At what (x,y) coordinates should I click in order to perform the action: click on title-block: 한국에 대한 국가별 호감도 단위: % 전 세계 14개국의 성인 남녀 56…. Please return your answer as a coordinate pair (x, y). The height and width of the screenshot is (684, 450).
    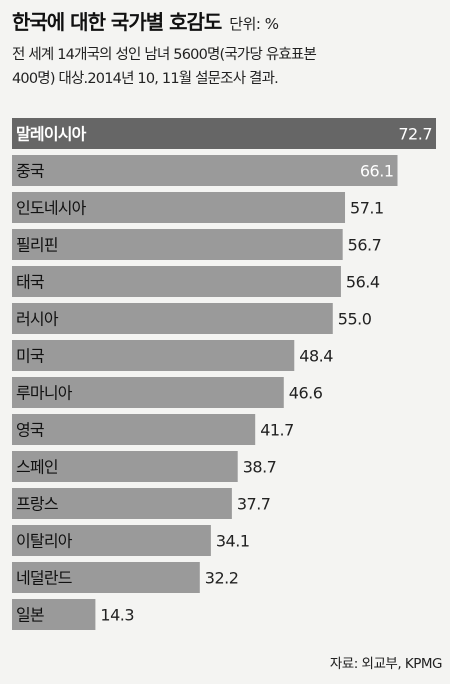
    Looking at the image, I should click on (227, 48).